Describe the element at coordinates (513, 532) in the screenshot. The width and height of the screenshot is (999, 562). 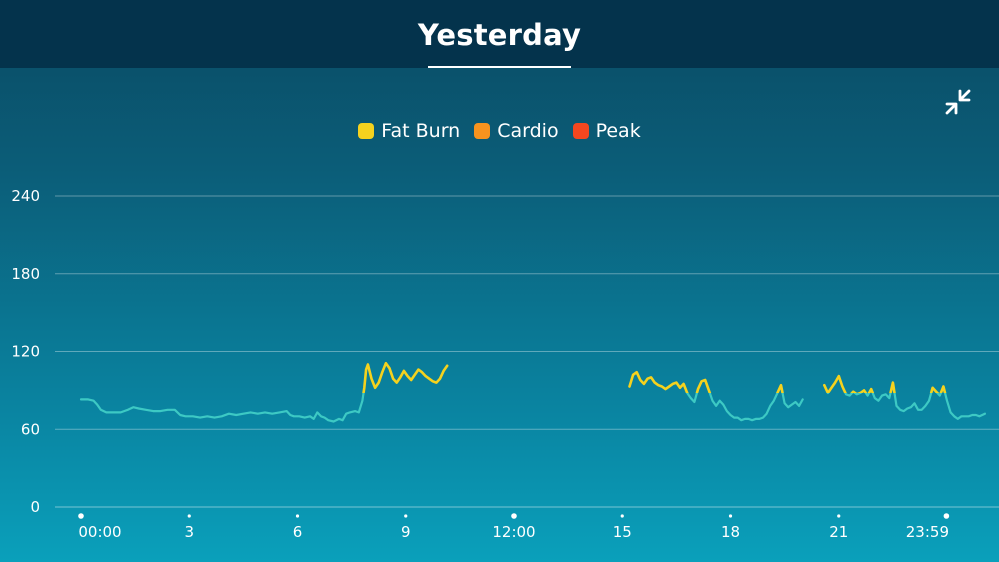
I see `x-tick-label: 12:00` at that location.